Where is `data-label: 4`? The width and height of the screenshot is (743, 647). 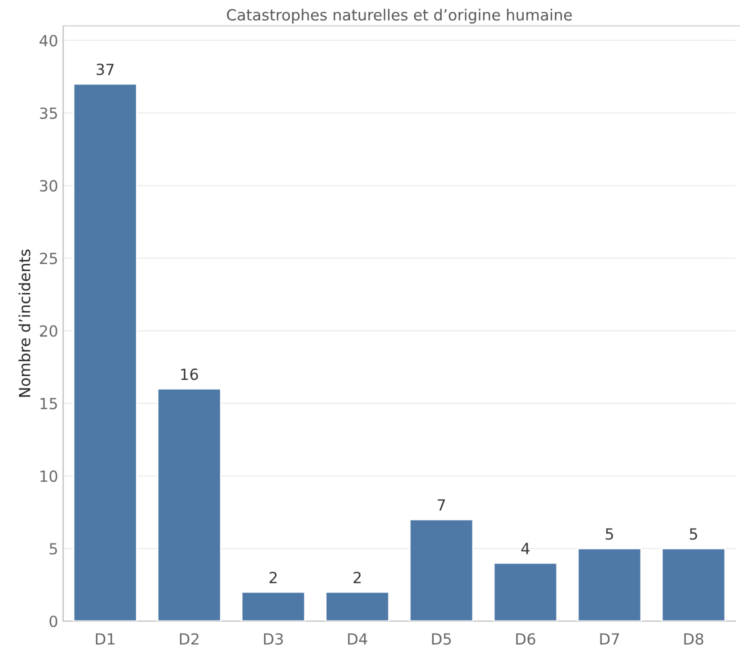
data-label: 4 is located at coordinates (525, 548).